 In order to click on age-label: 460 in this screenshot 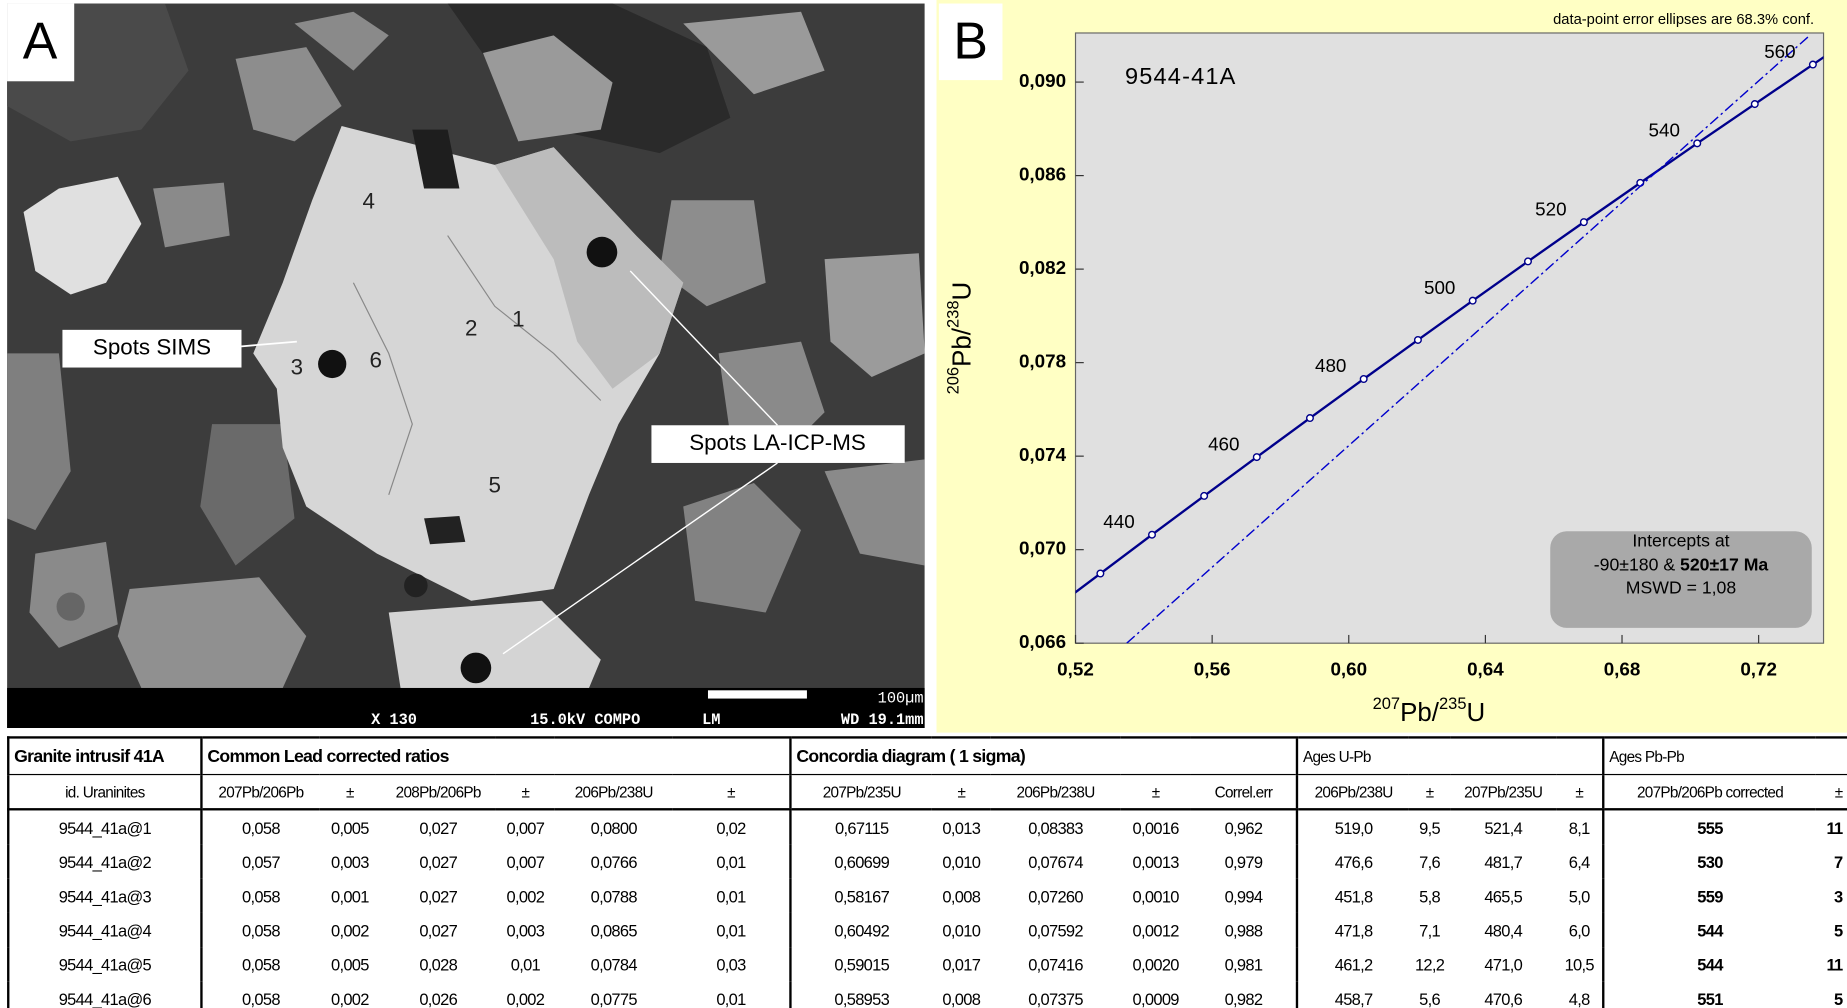, I will do `click(1223, 443)`.